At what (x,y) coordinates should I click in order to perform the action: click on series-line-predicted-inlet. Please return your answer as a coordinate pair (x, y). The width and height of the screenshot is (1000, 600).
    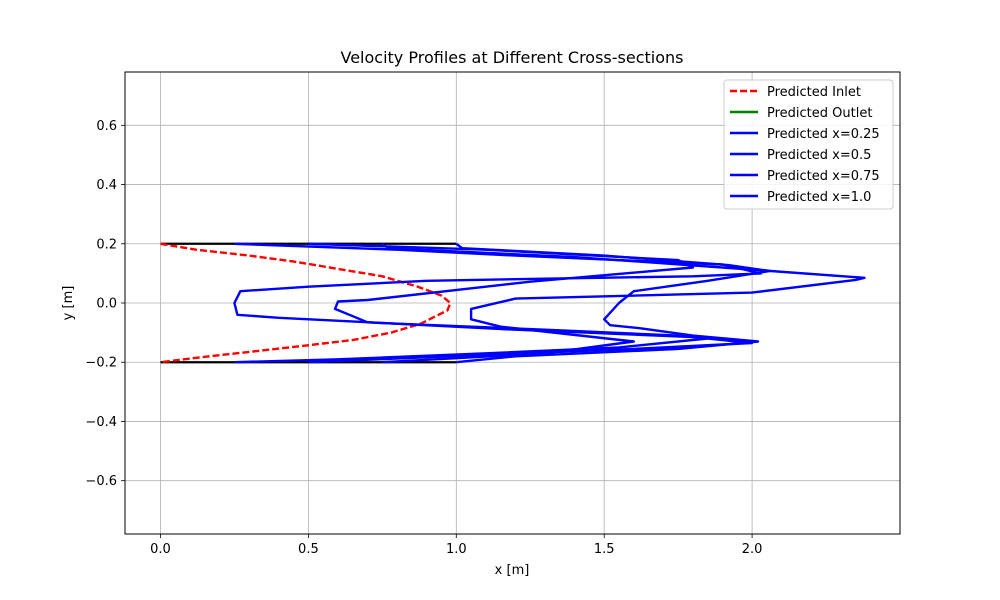
    Looking at the image, I should click on (306, 303).